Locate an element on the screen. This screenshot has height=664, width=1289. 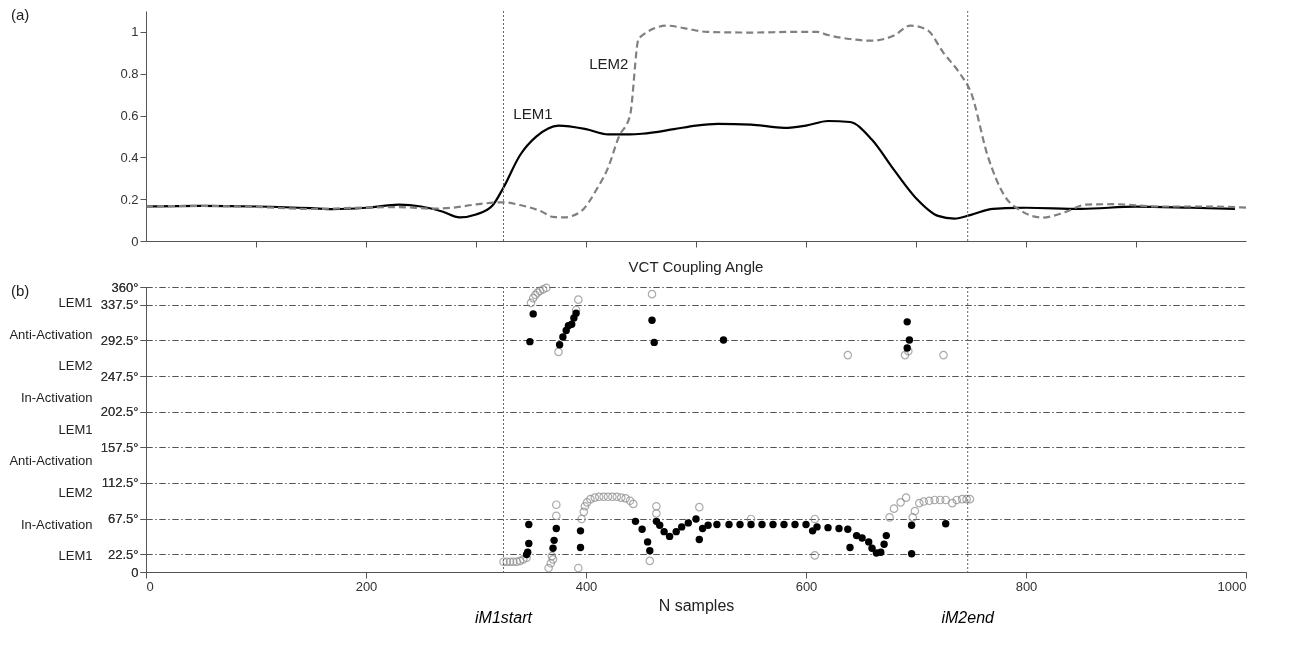
x-tick-label: 600 is located at coordinates (806, 586).